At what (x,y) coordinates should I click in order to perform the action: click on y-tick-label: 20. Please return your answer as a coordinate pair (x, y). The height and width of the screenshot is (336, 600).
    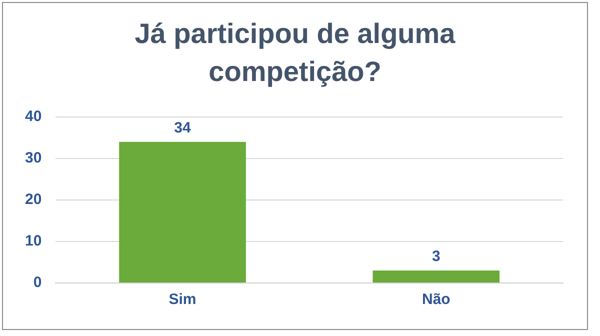
    Looking at the image, I should click on (33, 199).